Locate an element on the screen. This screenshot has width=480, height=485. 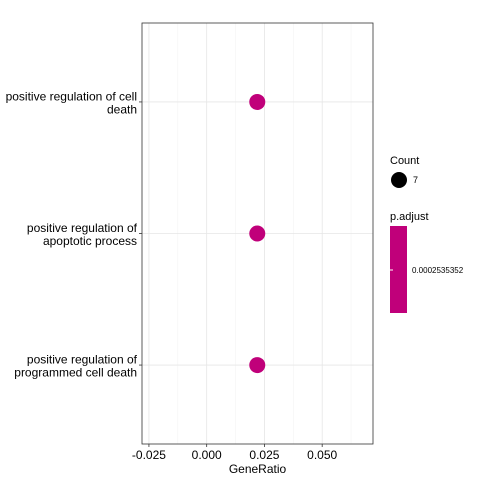
legend-colorbar is located at coordinates (398, 269).